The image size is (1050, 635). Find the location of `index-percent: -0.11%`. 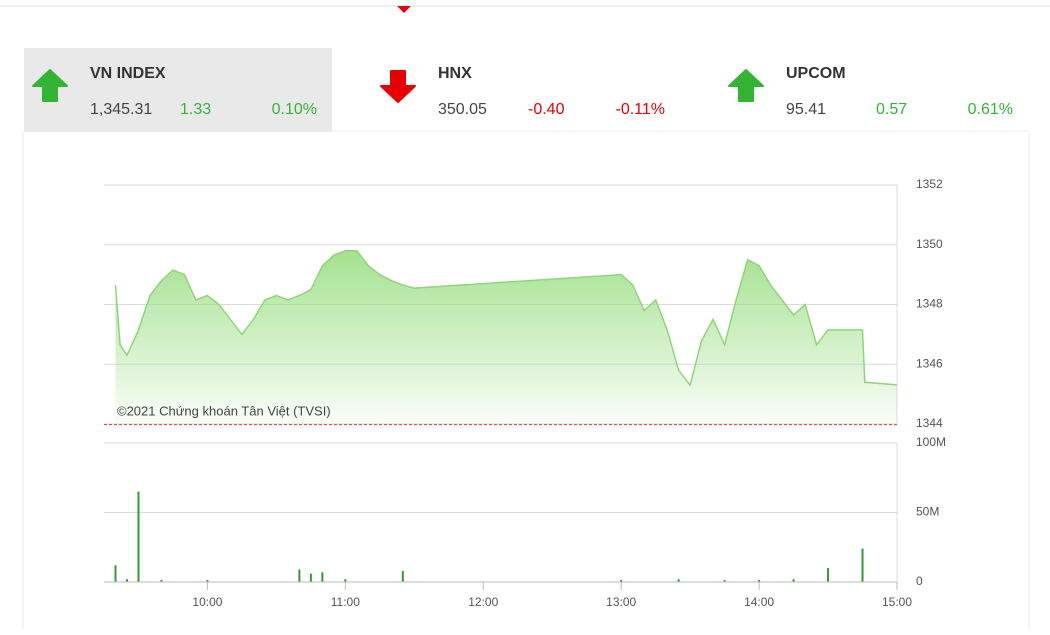

index-percent: -0.11% is located at coordinates (640, 109).